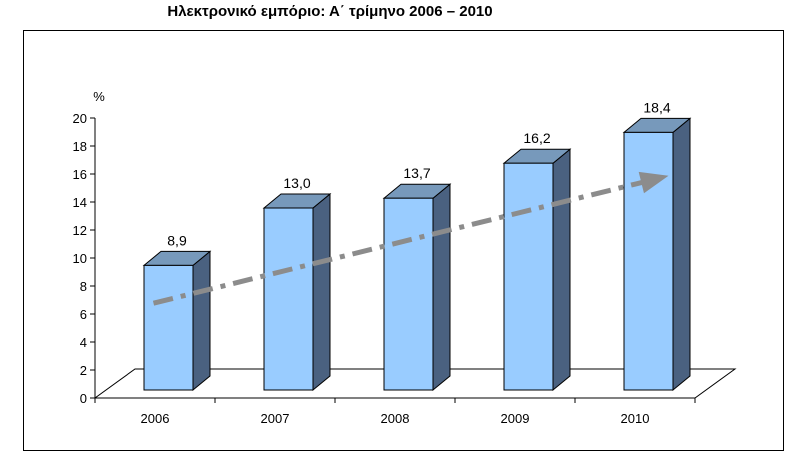 The width and height of the screenshot is (799, 460). Describe the element at coordinates (83, 314) in the screenshot. I see `y-tick-label: 6` at that location.